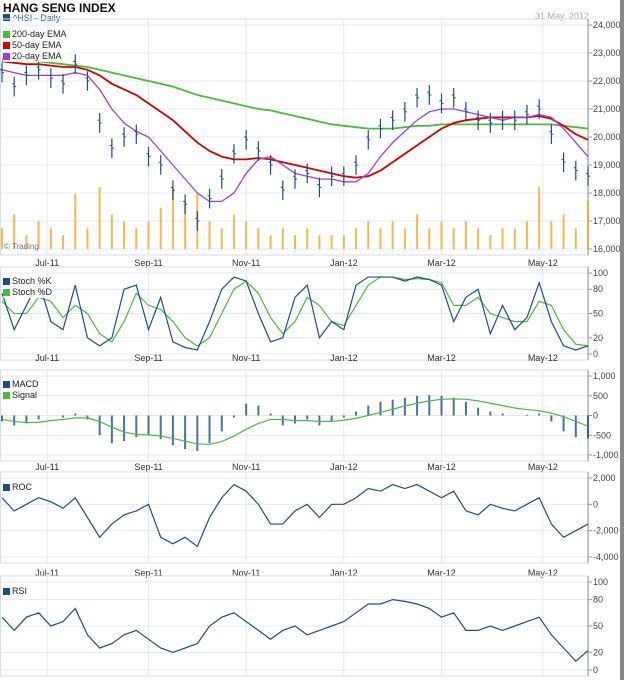 The width and height of the screenshot is (624, 680). Describe the element at coordinates (607, 165) in the screenshot. I see `y-tick-label: 19,000` at that location.